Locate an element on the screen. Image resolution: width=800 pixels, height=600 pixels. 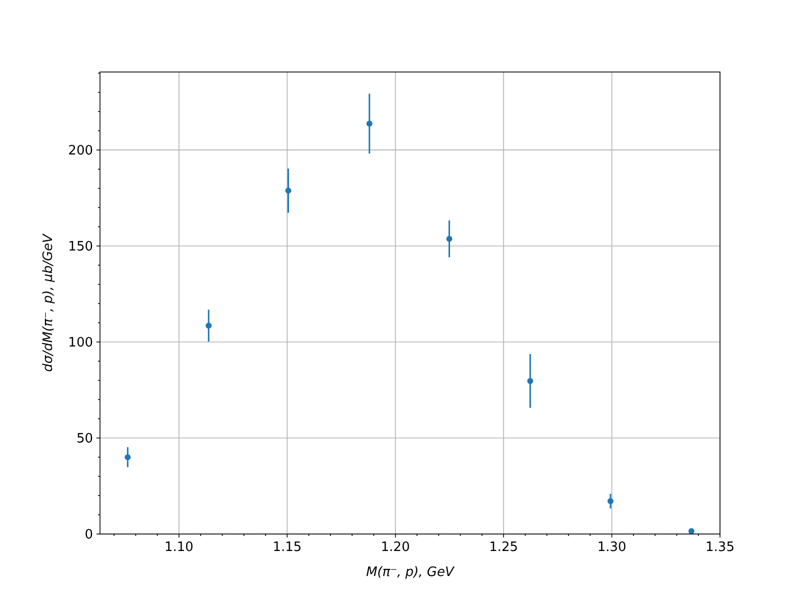
x-axis-title: M(π⁻, p), GeV is located at coordinates (411, 572).